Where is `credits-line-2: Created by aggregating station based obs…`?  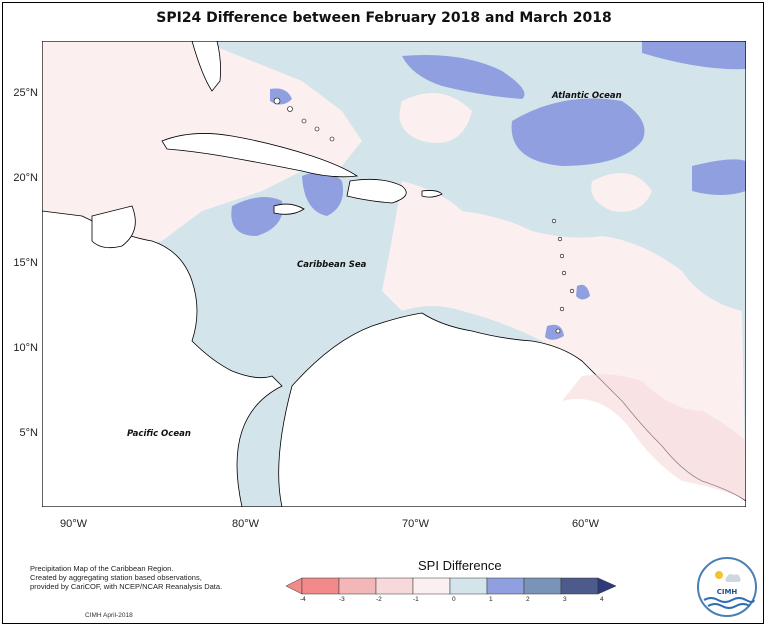
credits-line-2: Created by aggregating station based obs… is located at coordinates (116, 577).